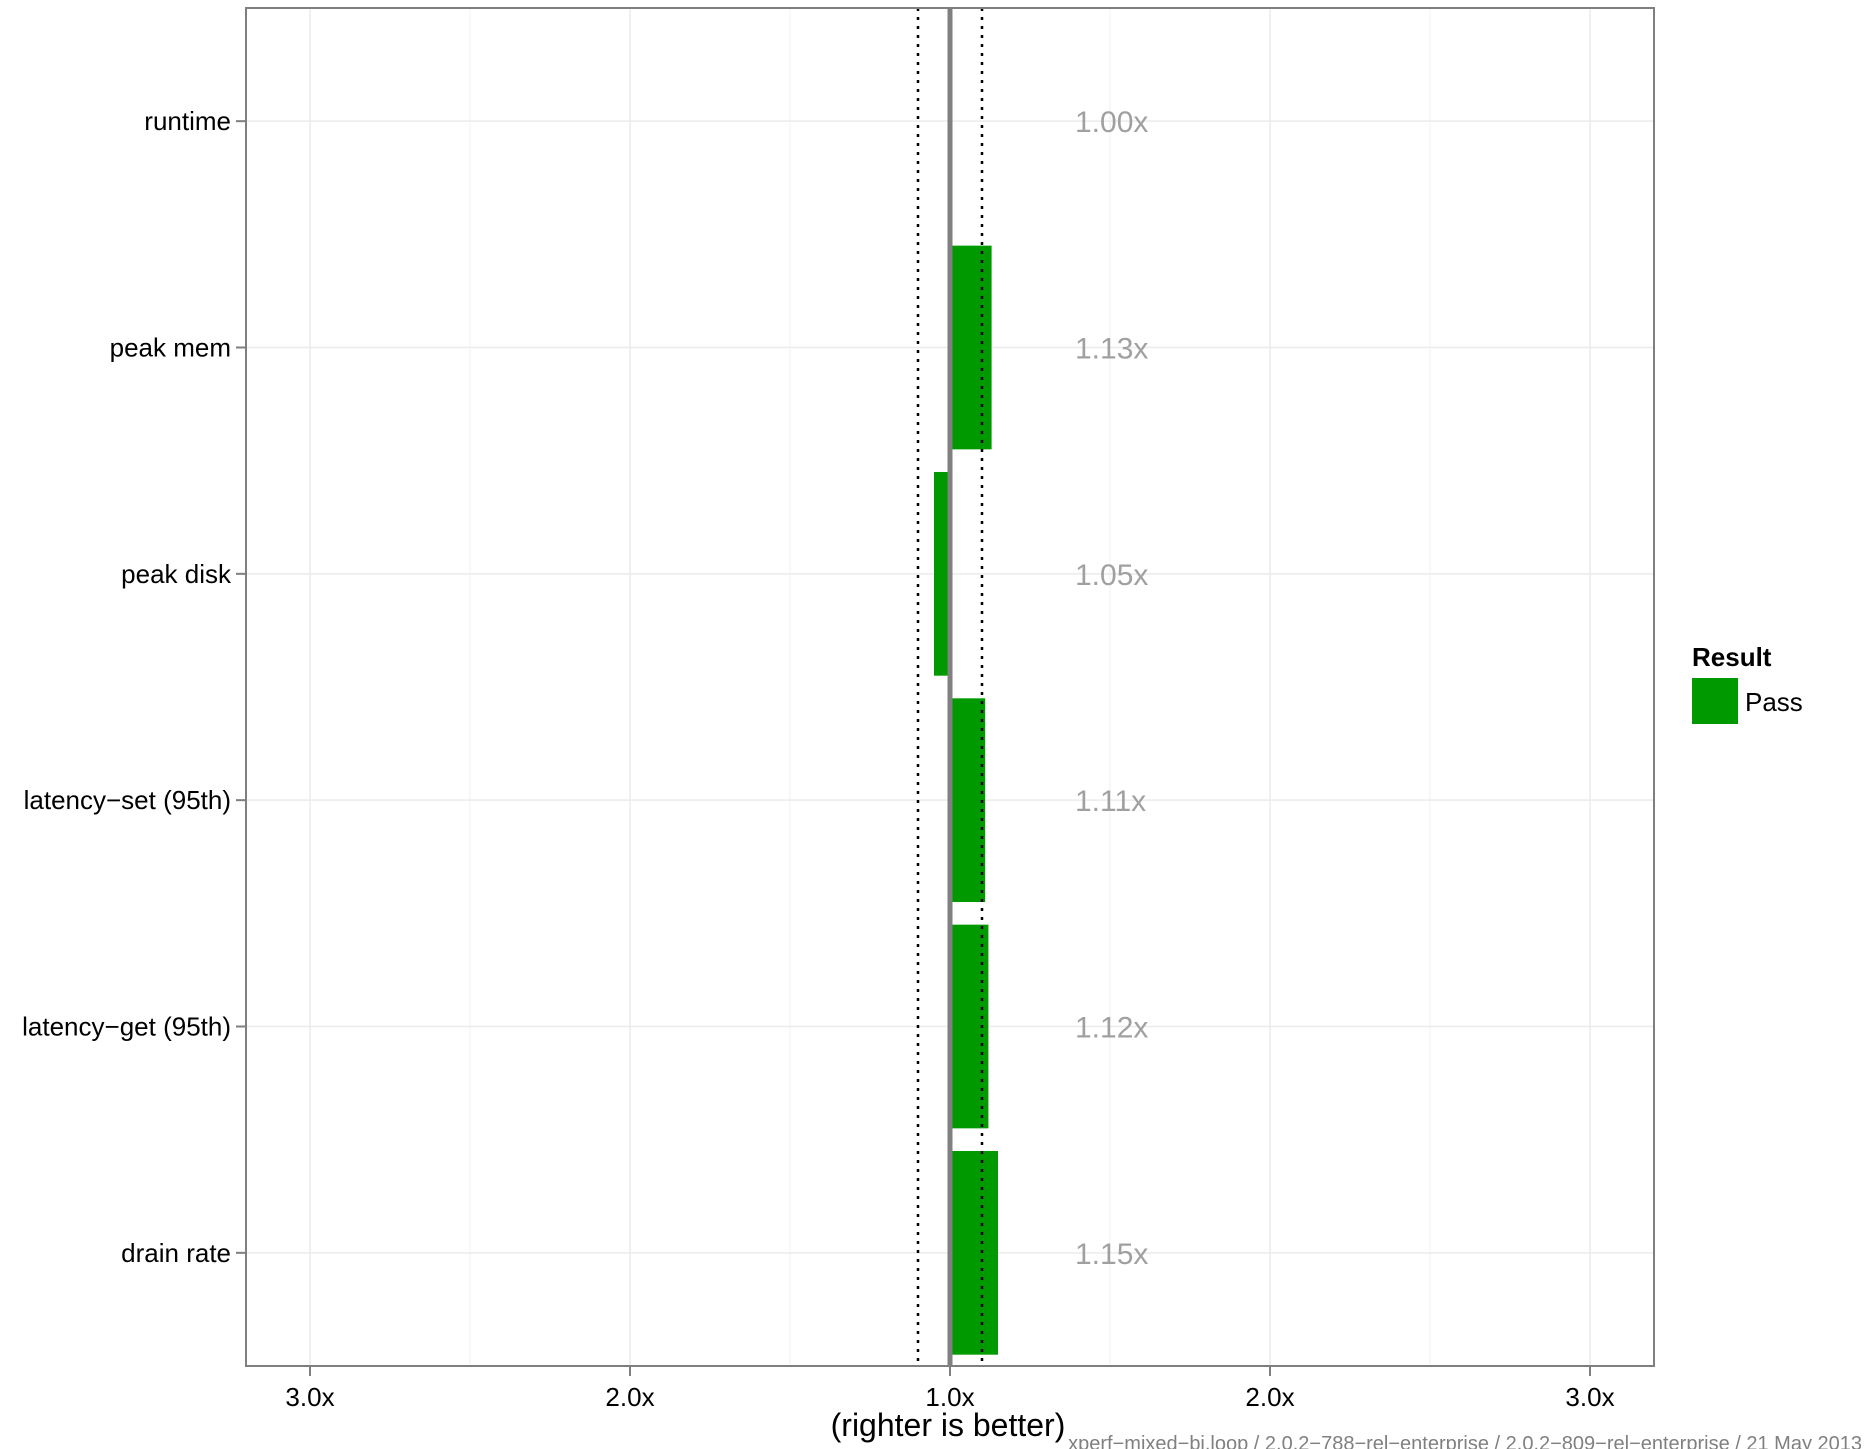 The image size is (1876, 1449). I want to click on bar-value-label: 1.11x, so click(1110, 801).